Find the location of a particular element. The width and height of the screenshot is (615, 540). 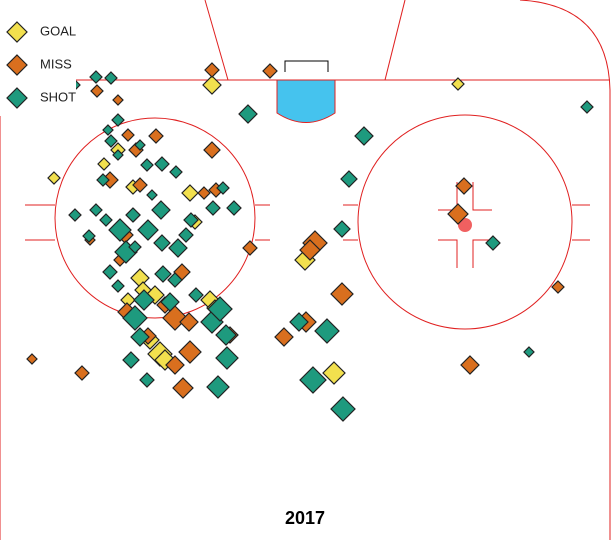

legend-label: SHOT is located at coordinates (58, 96).